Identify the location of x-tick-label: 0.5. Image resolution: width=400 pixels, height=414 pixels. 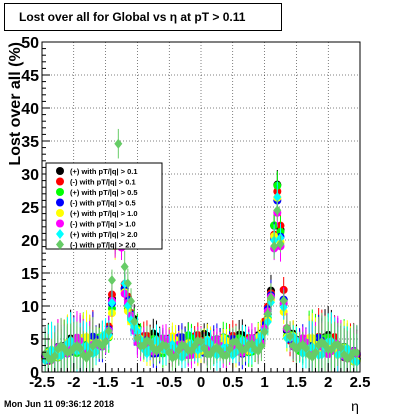
(232, 382).